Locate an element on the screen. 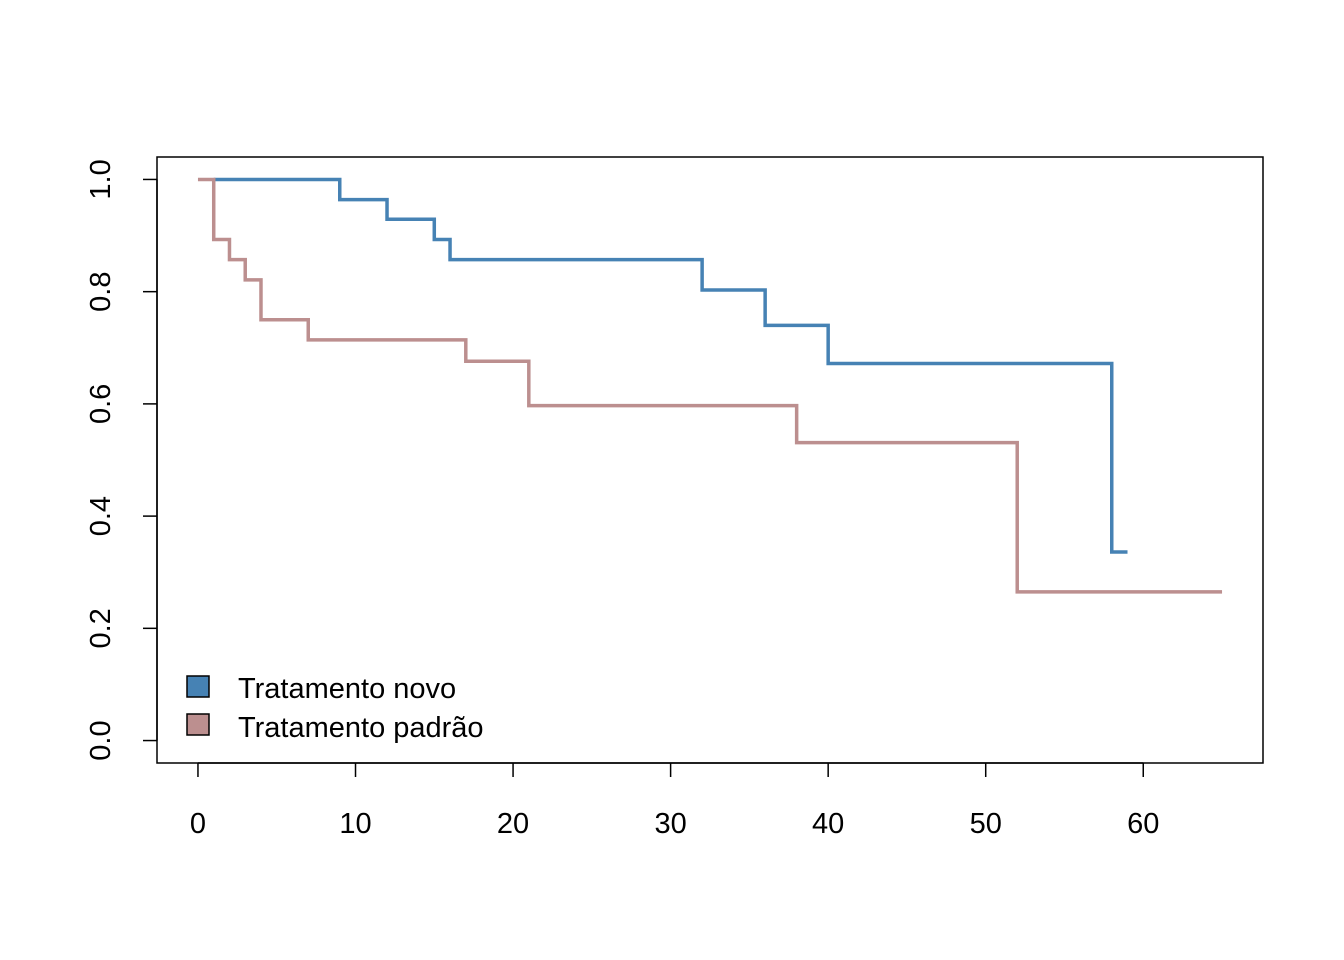 Image resolution: width=1344 pixels, height=960 pixels. x-tick-label: 0 is located at coordinates (198, 824).